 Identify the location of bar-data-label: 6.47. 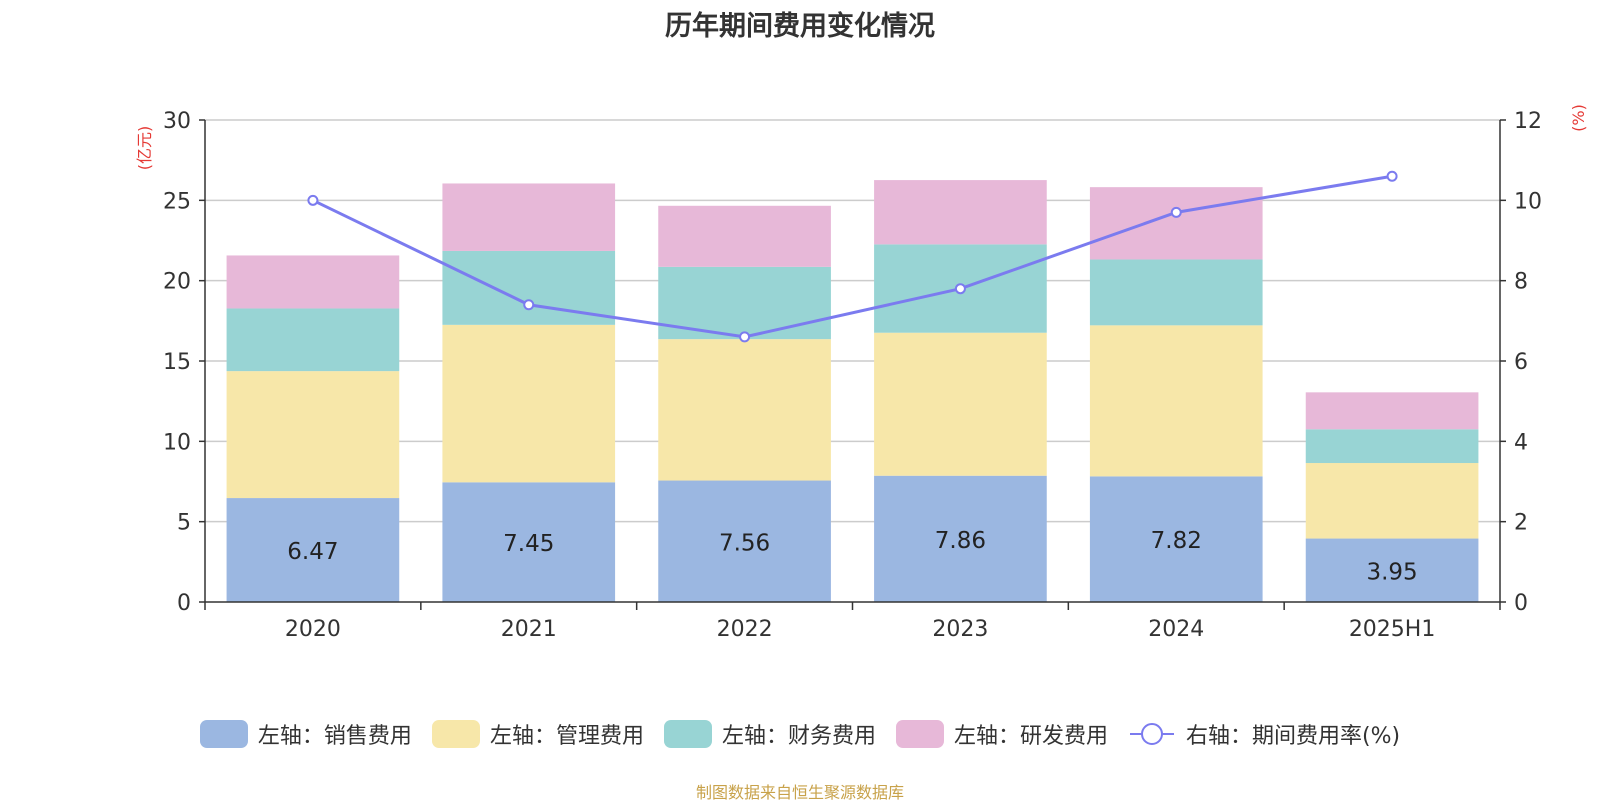
(312, 552).